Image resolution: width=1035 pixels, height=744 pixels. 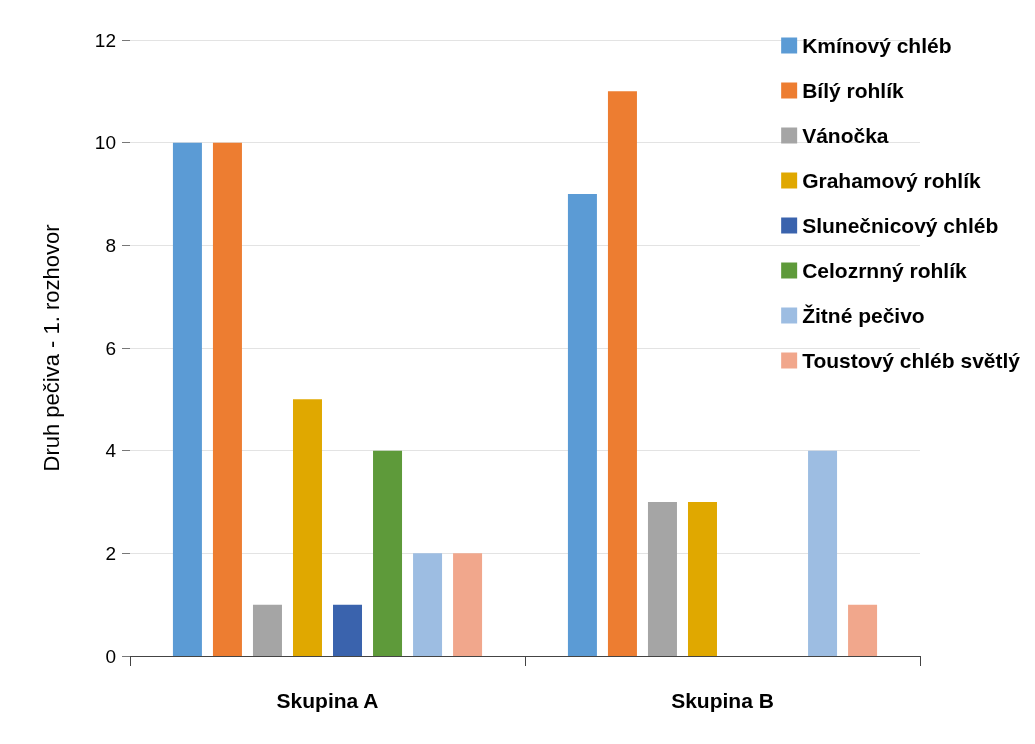 I want to click on legend-label: Grahamový rohlík, so click(x=892, y=180).